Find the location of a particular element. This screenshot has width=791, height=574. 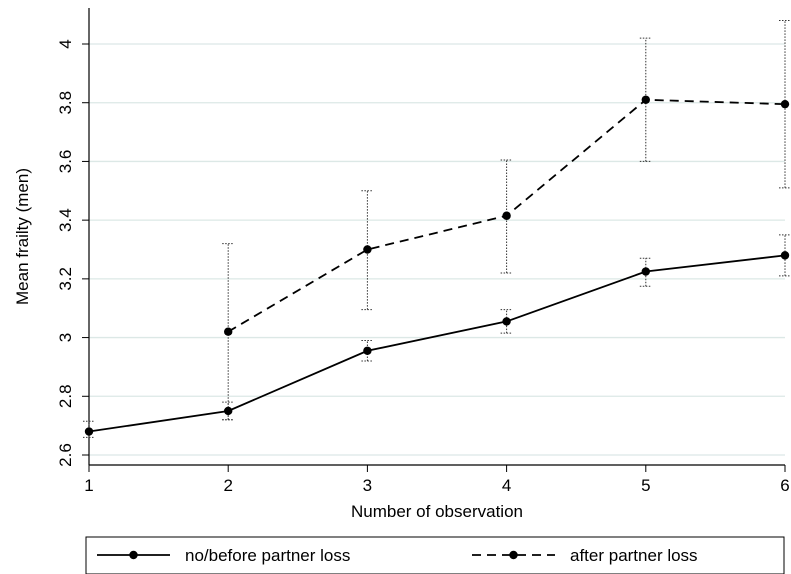

y-tick-label: 3 is located at coordinates (65, 337).